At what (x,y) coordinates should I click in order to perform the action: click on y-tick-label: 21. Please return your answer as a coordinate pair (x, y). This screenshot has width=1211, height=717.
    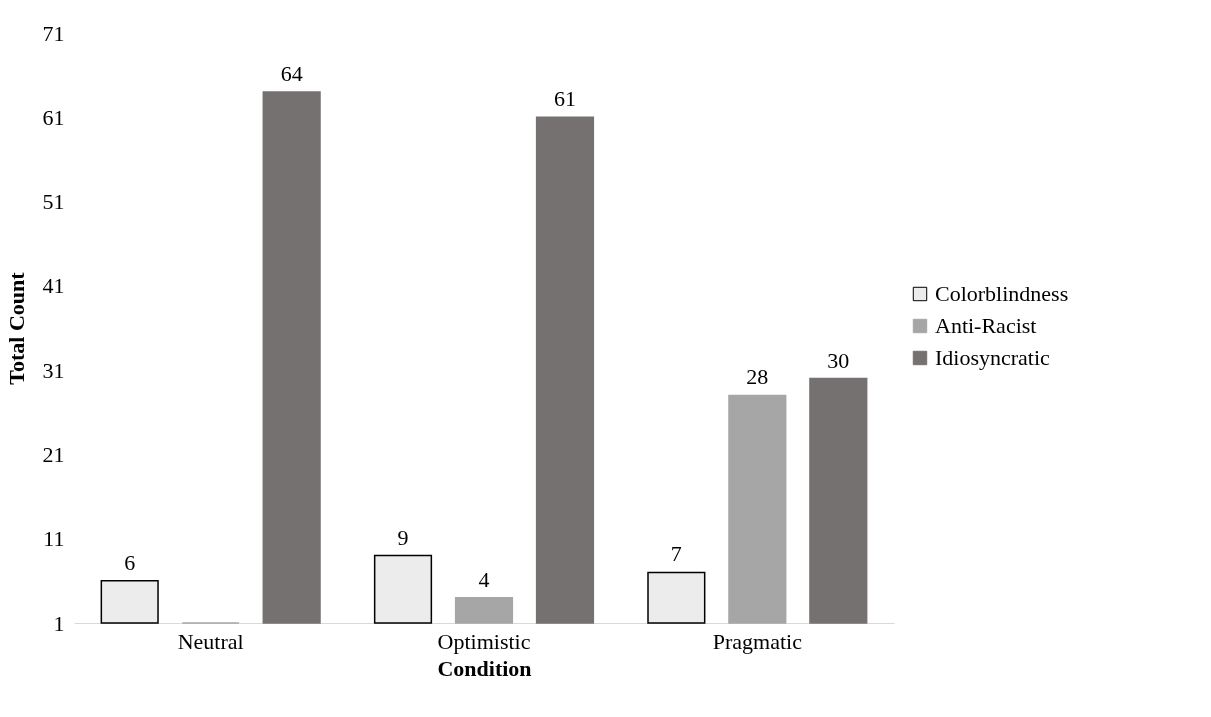
    Looking at the image, I should click on (53, 454).